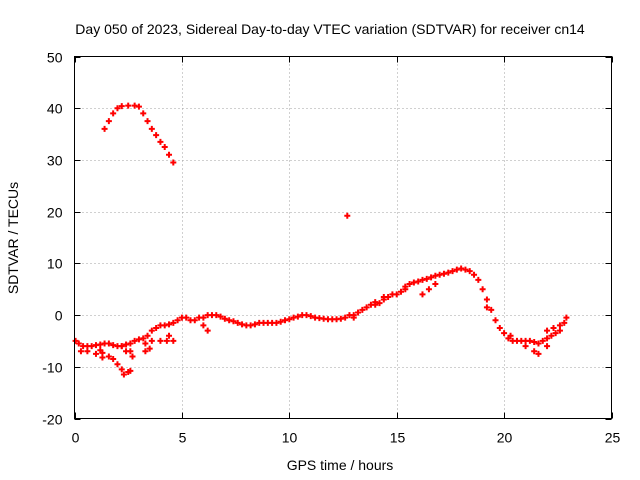  I want to click on x-tick-label: 25, so click(613, 438).